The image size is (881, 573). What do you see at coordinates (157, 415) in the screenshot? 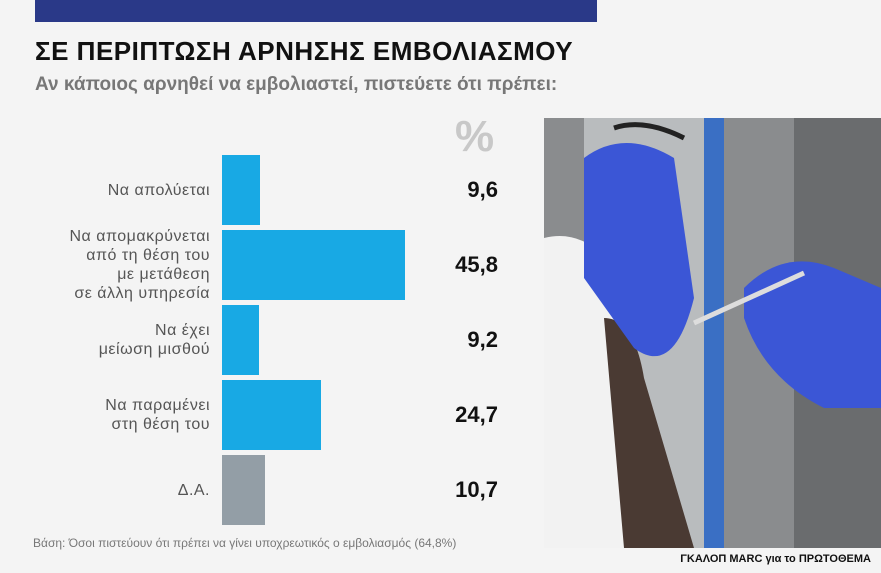
I see `category-label: Να παραμένει στη θέση του` at bounding box center [157, 415].